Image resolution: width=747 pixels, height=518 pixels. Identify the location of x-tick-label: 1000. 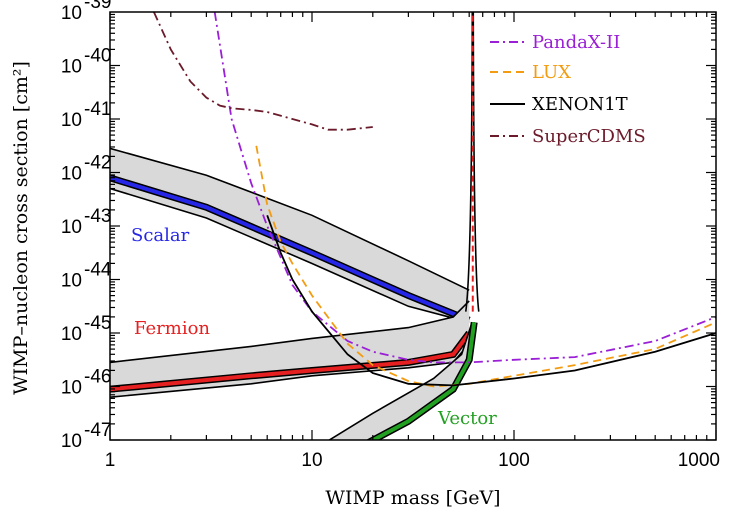
(699, 460).